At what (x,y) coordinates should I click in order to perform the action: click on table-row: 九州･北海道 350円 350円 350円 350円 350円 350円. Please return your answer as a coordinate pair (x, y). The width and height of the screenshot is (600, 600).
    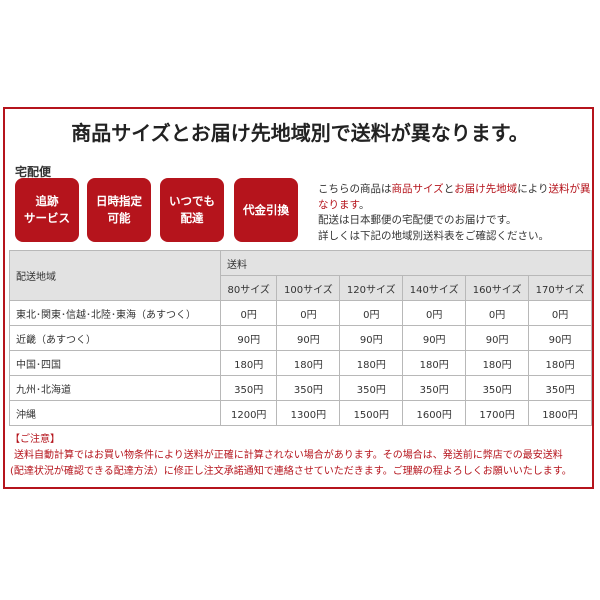
    Looking at the image, I should click on (300, 388).